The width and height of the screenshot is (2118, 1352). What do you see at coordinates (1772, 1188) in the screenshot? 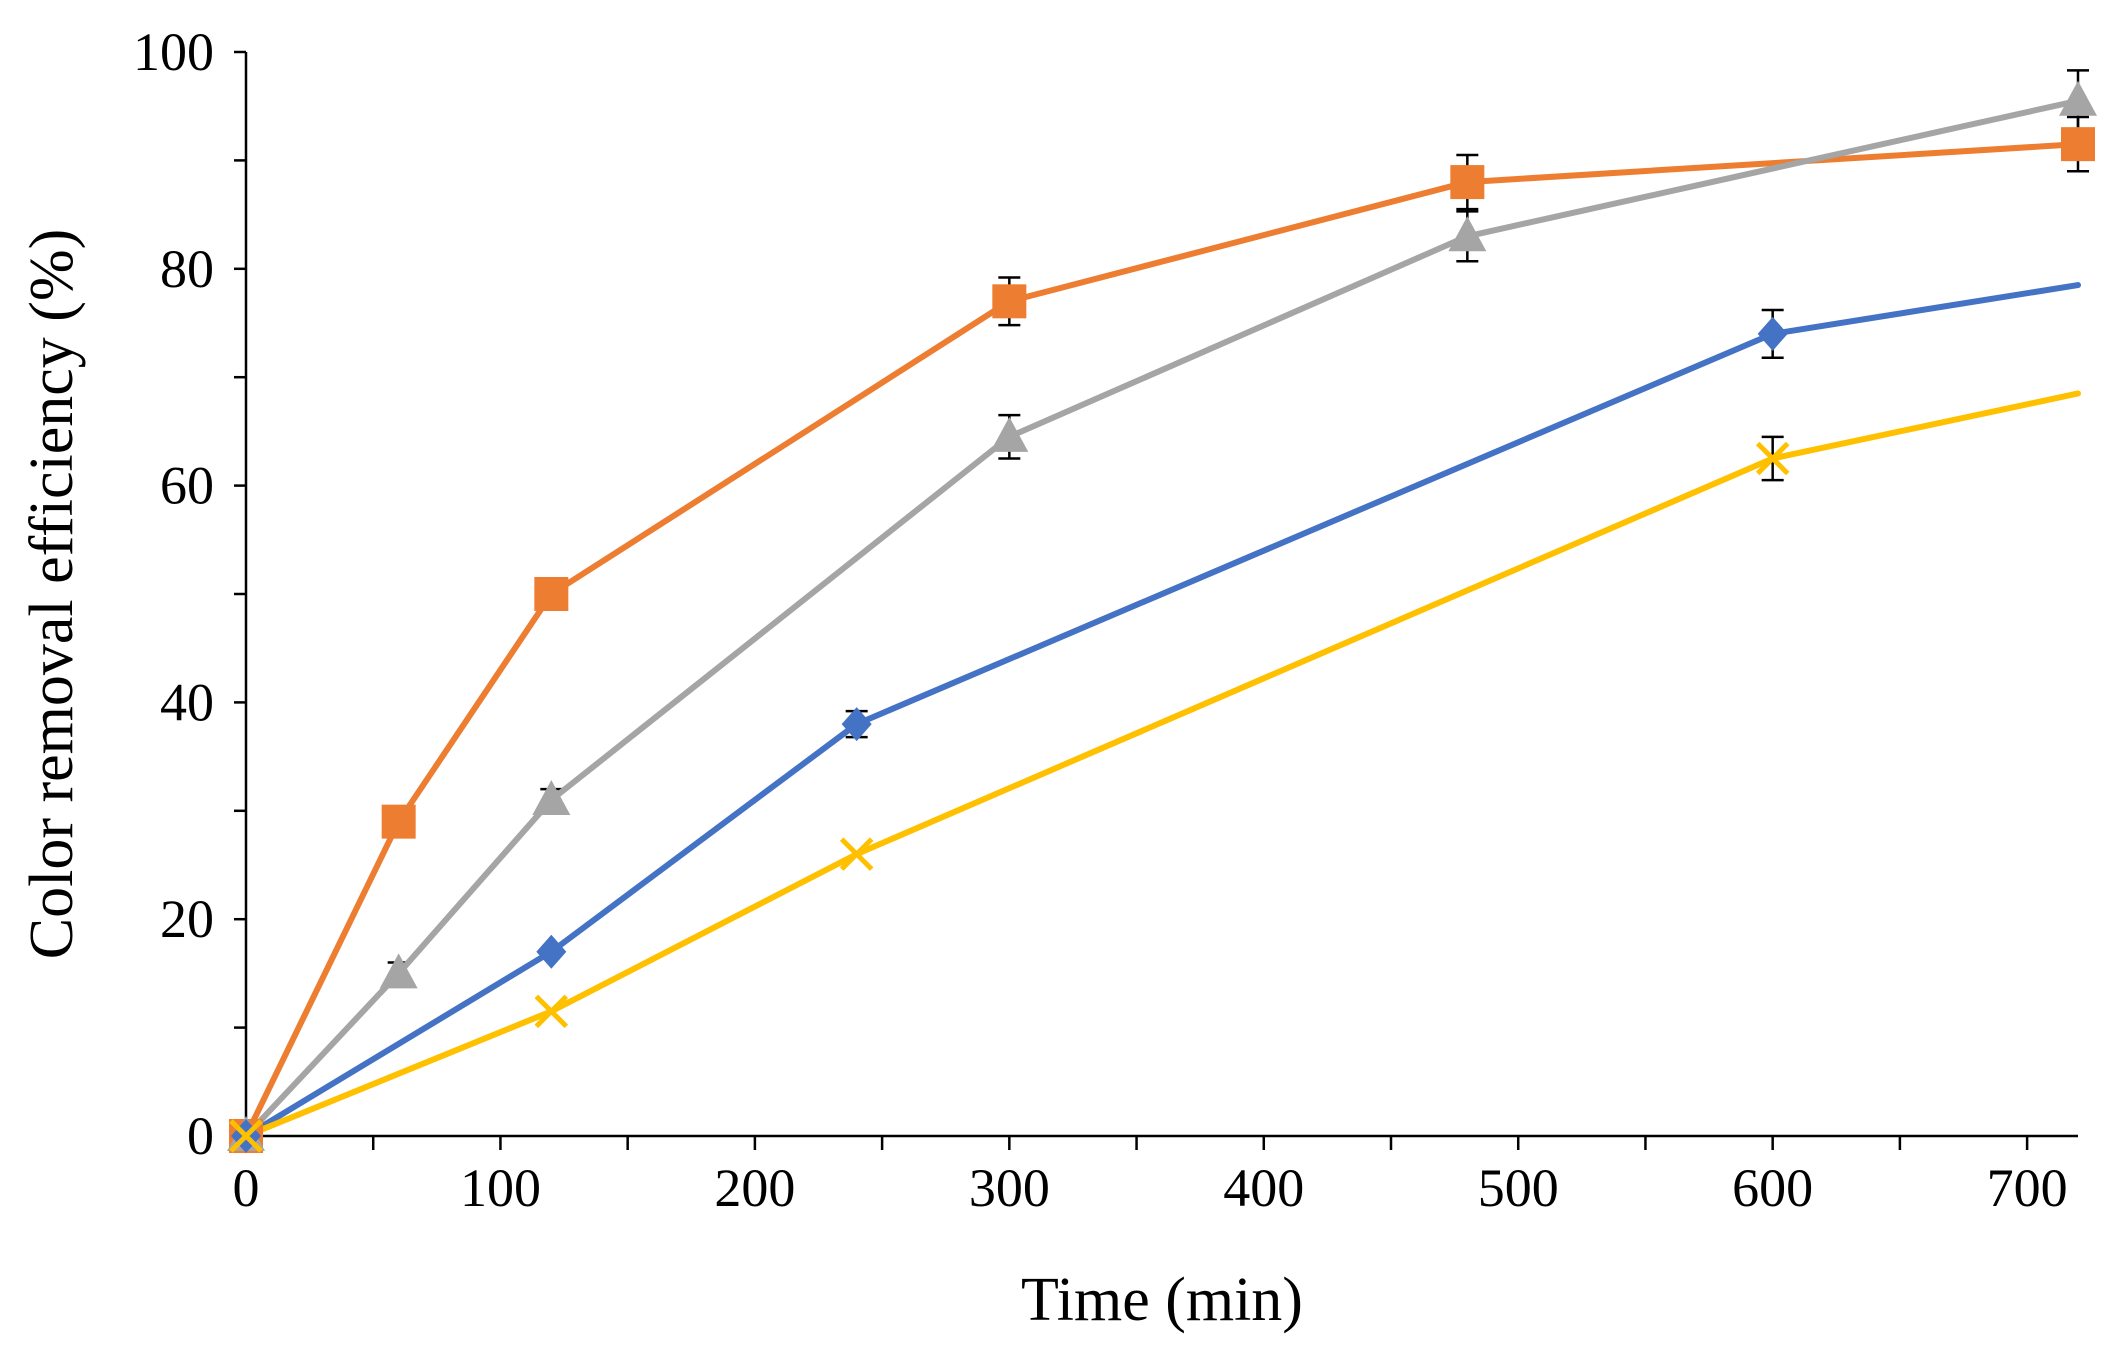
I see `x-tick-label: 600` at bounding box center [1772, 1188].